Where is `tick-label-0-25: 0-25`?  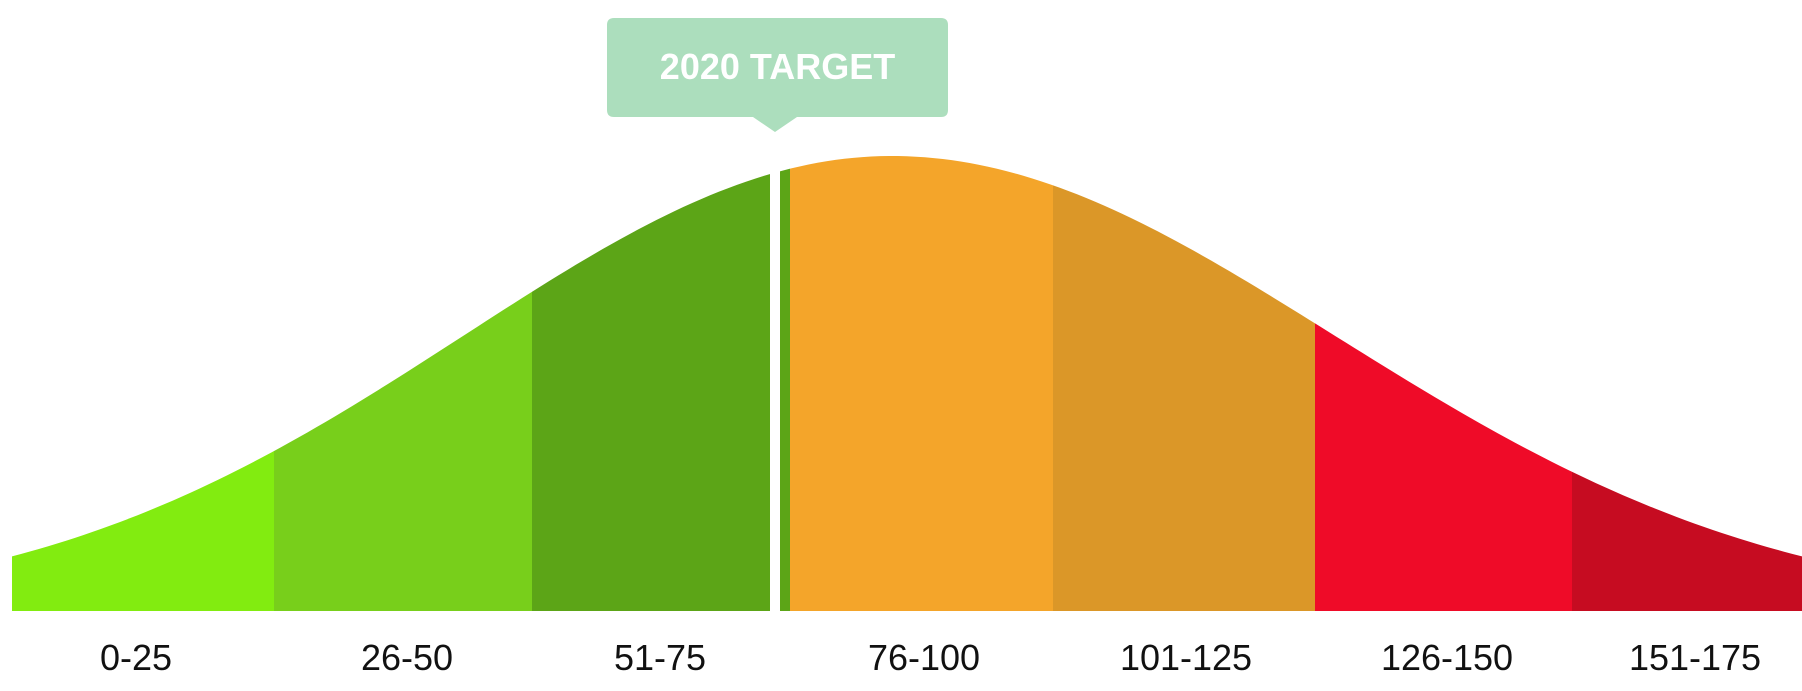 tick-label-0-25: 0-25 is located at coordinates (136, 657).